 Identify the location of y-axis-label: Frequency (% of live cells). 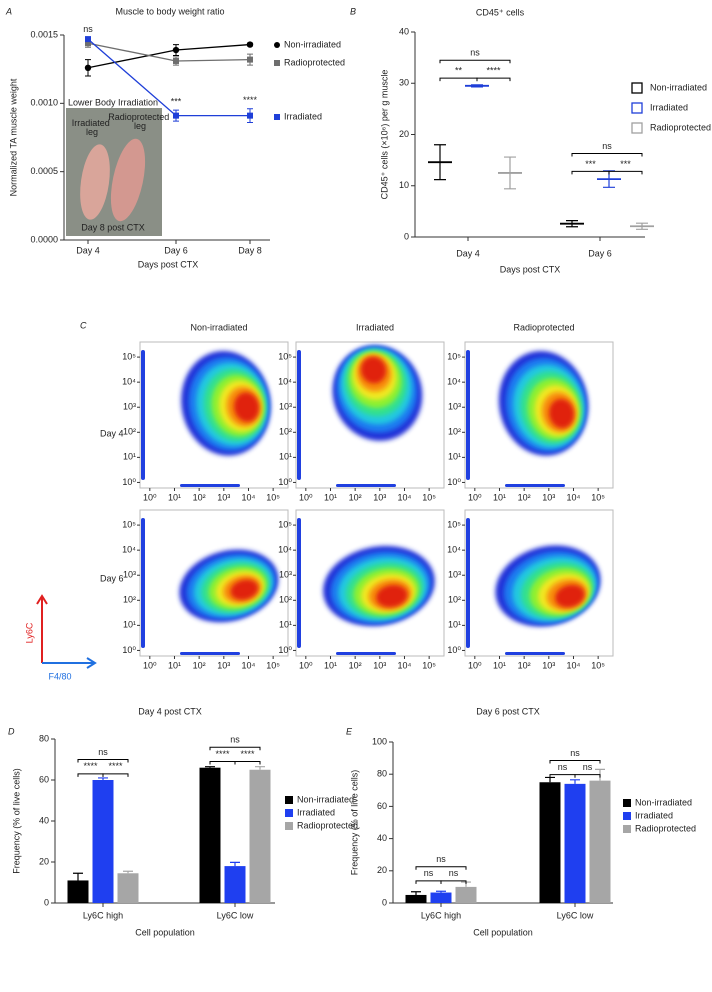
(354, 823).